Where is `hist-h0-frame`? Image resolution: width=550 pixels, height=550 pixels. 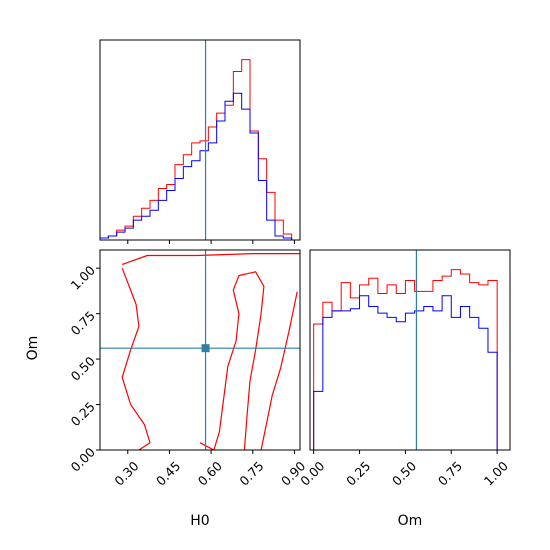 hist-h0-frame is located at coordinates (200, 140).